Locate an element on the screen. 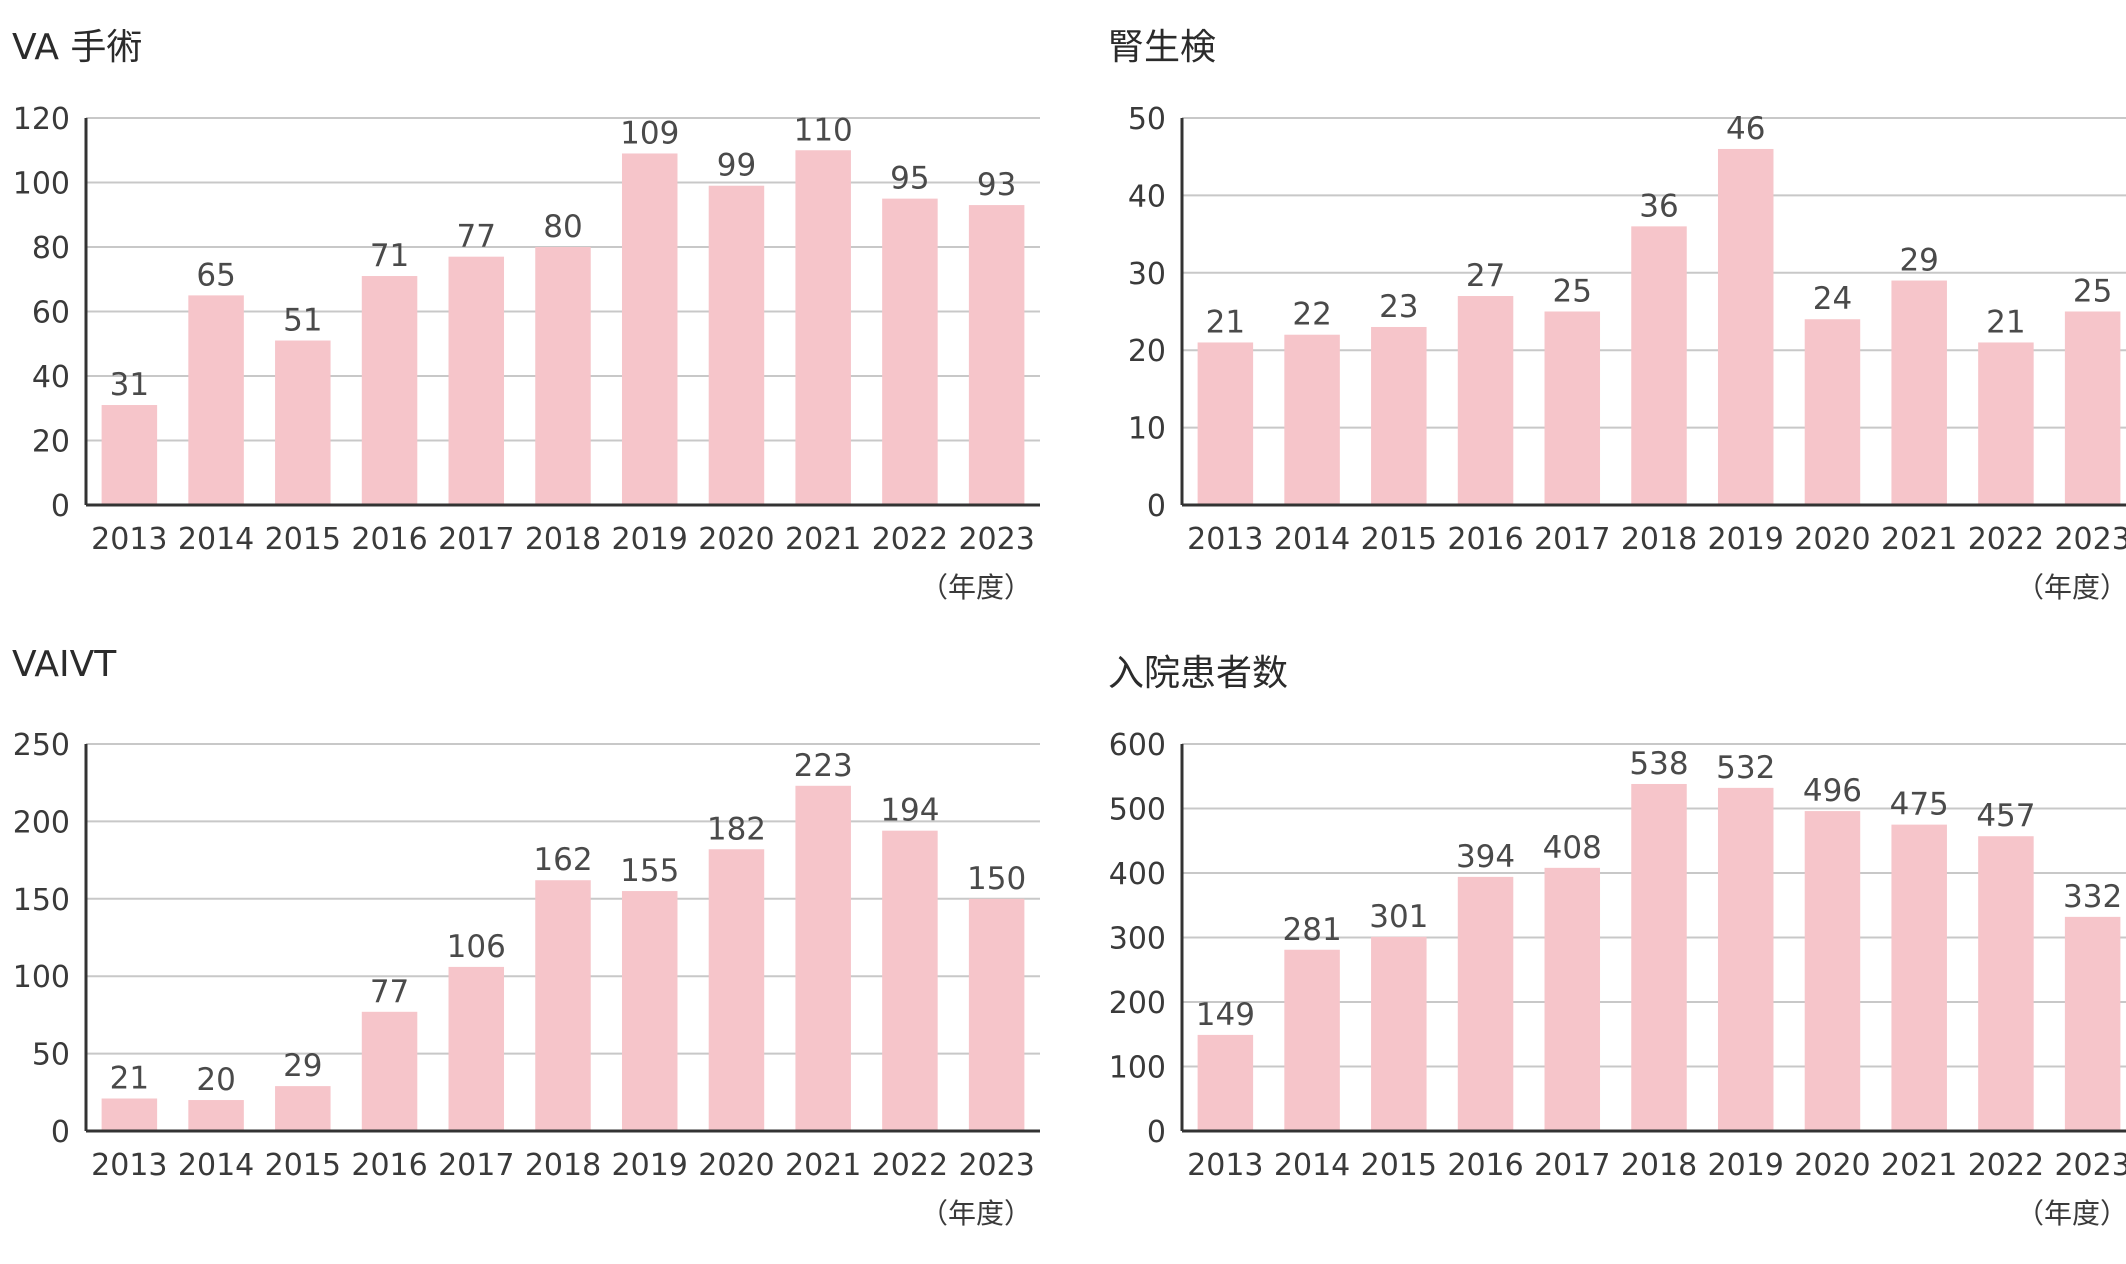  data-label: 106 is located at coordinates (476, 947).